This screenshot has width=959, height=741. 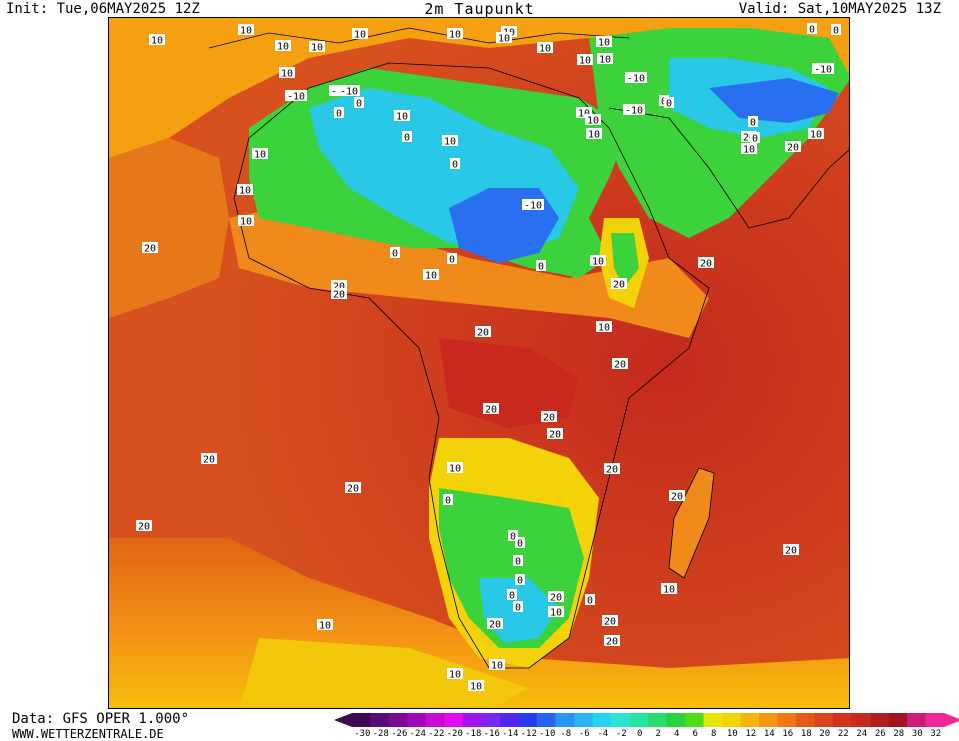 I want to click on valid-time-label: Valid: Sat,10MAY2025 13Z, so click(x=839, y=9).